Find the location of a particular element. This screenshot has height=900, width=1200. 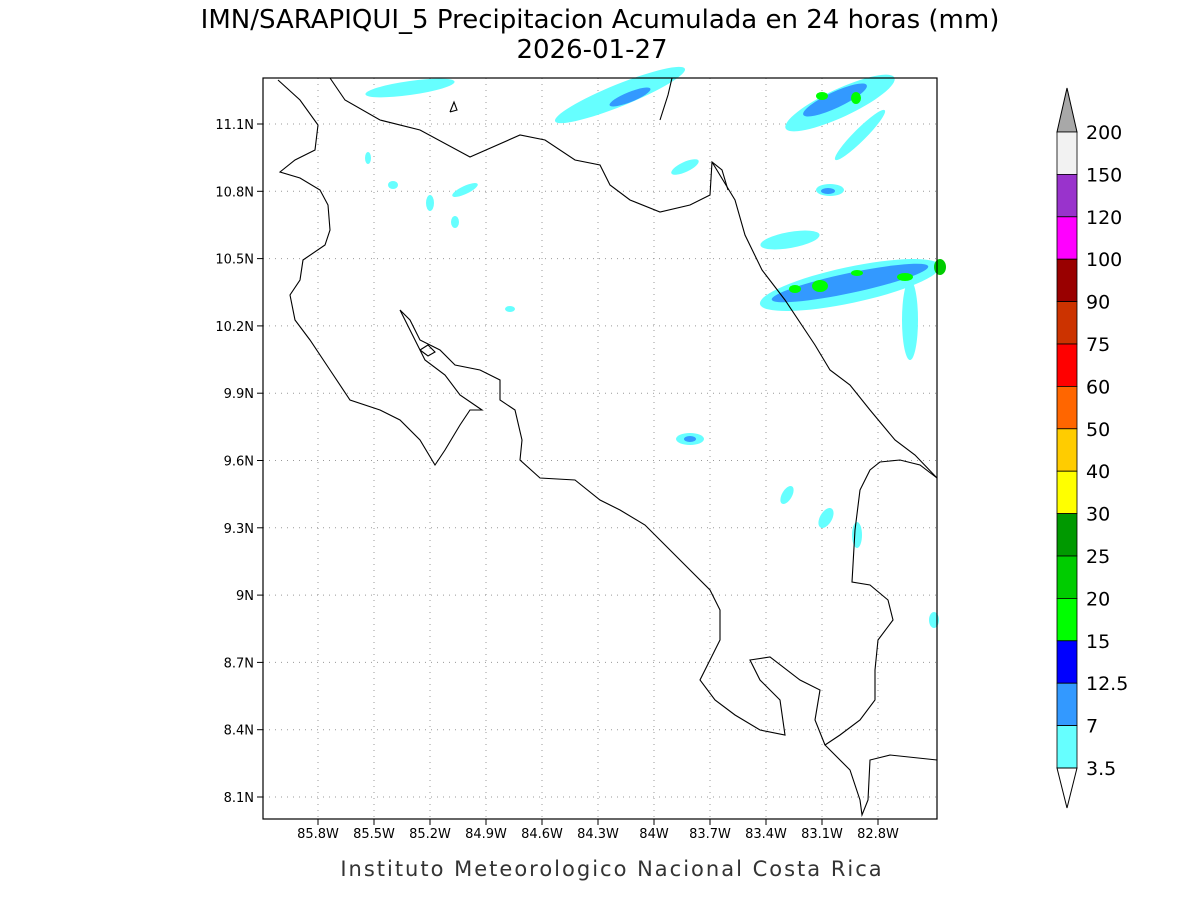

x-tick-label: 84.3W is located at coordinates (598, 834).